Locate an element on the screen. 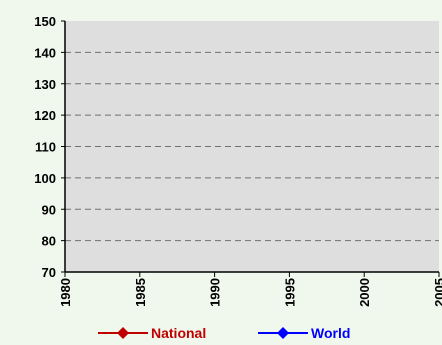  legend-item-world: World is located at coordinates (304, 333).